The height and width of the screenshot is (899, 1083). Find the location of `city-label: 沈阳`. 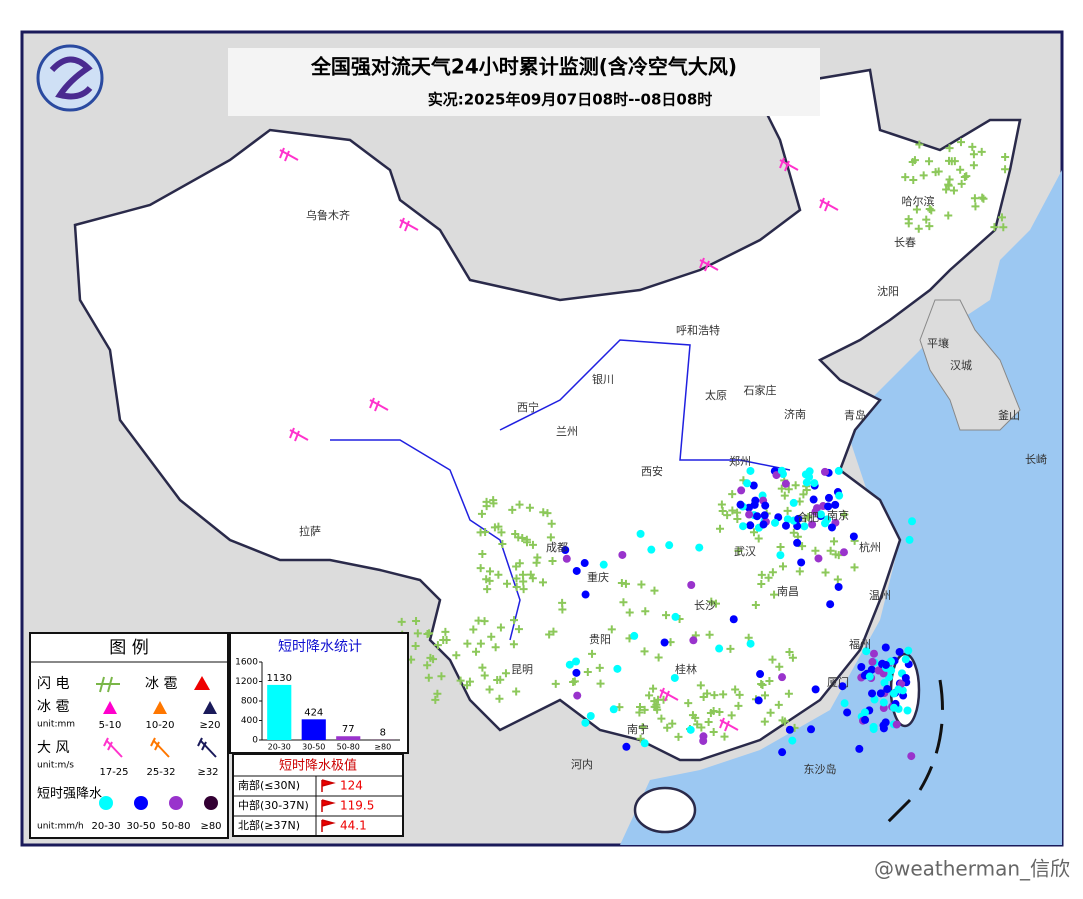

city-label: 沈阳 is located at coordinates (888, 291).